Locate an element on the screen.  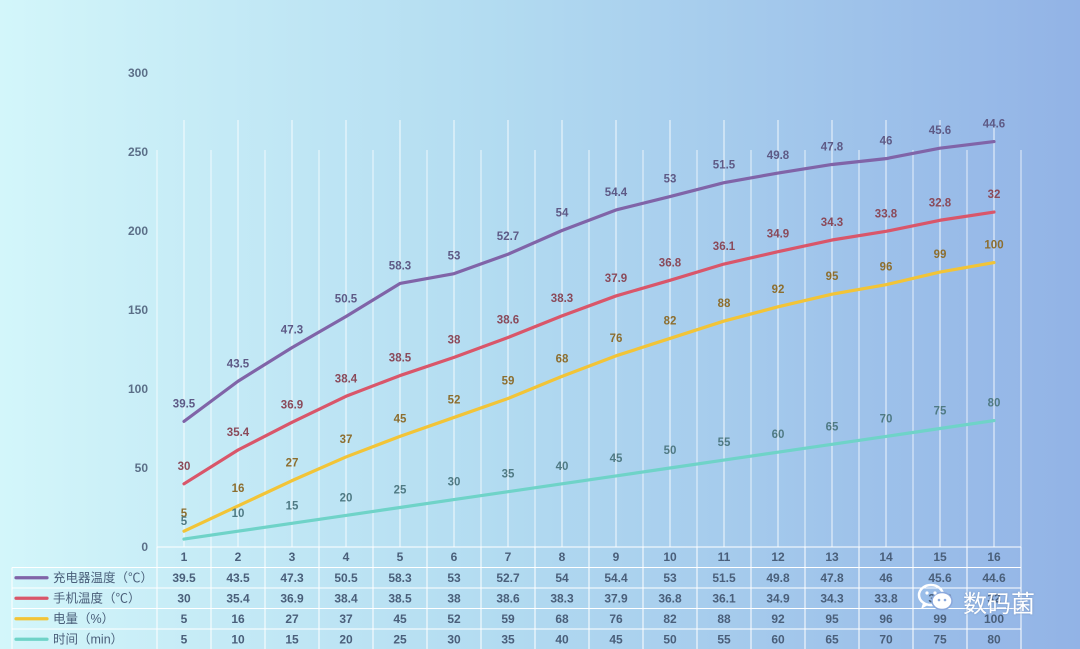
legend-label: 时间（min） is located at coordinates (88, 640).